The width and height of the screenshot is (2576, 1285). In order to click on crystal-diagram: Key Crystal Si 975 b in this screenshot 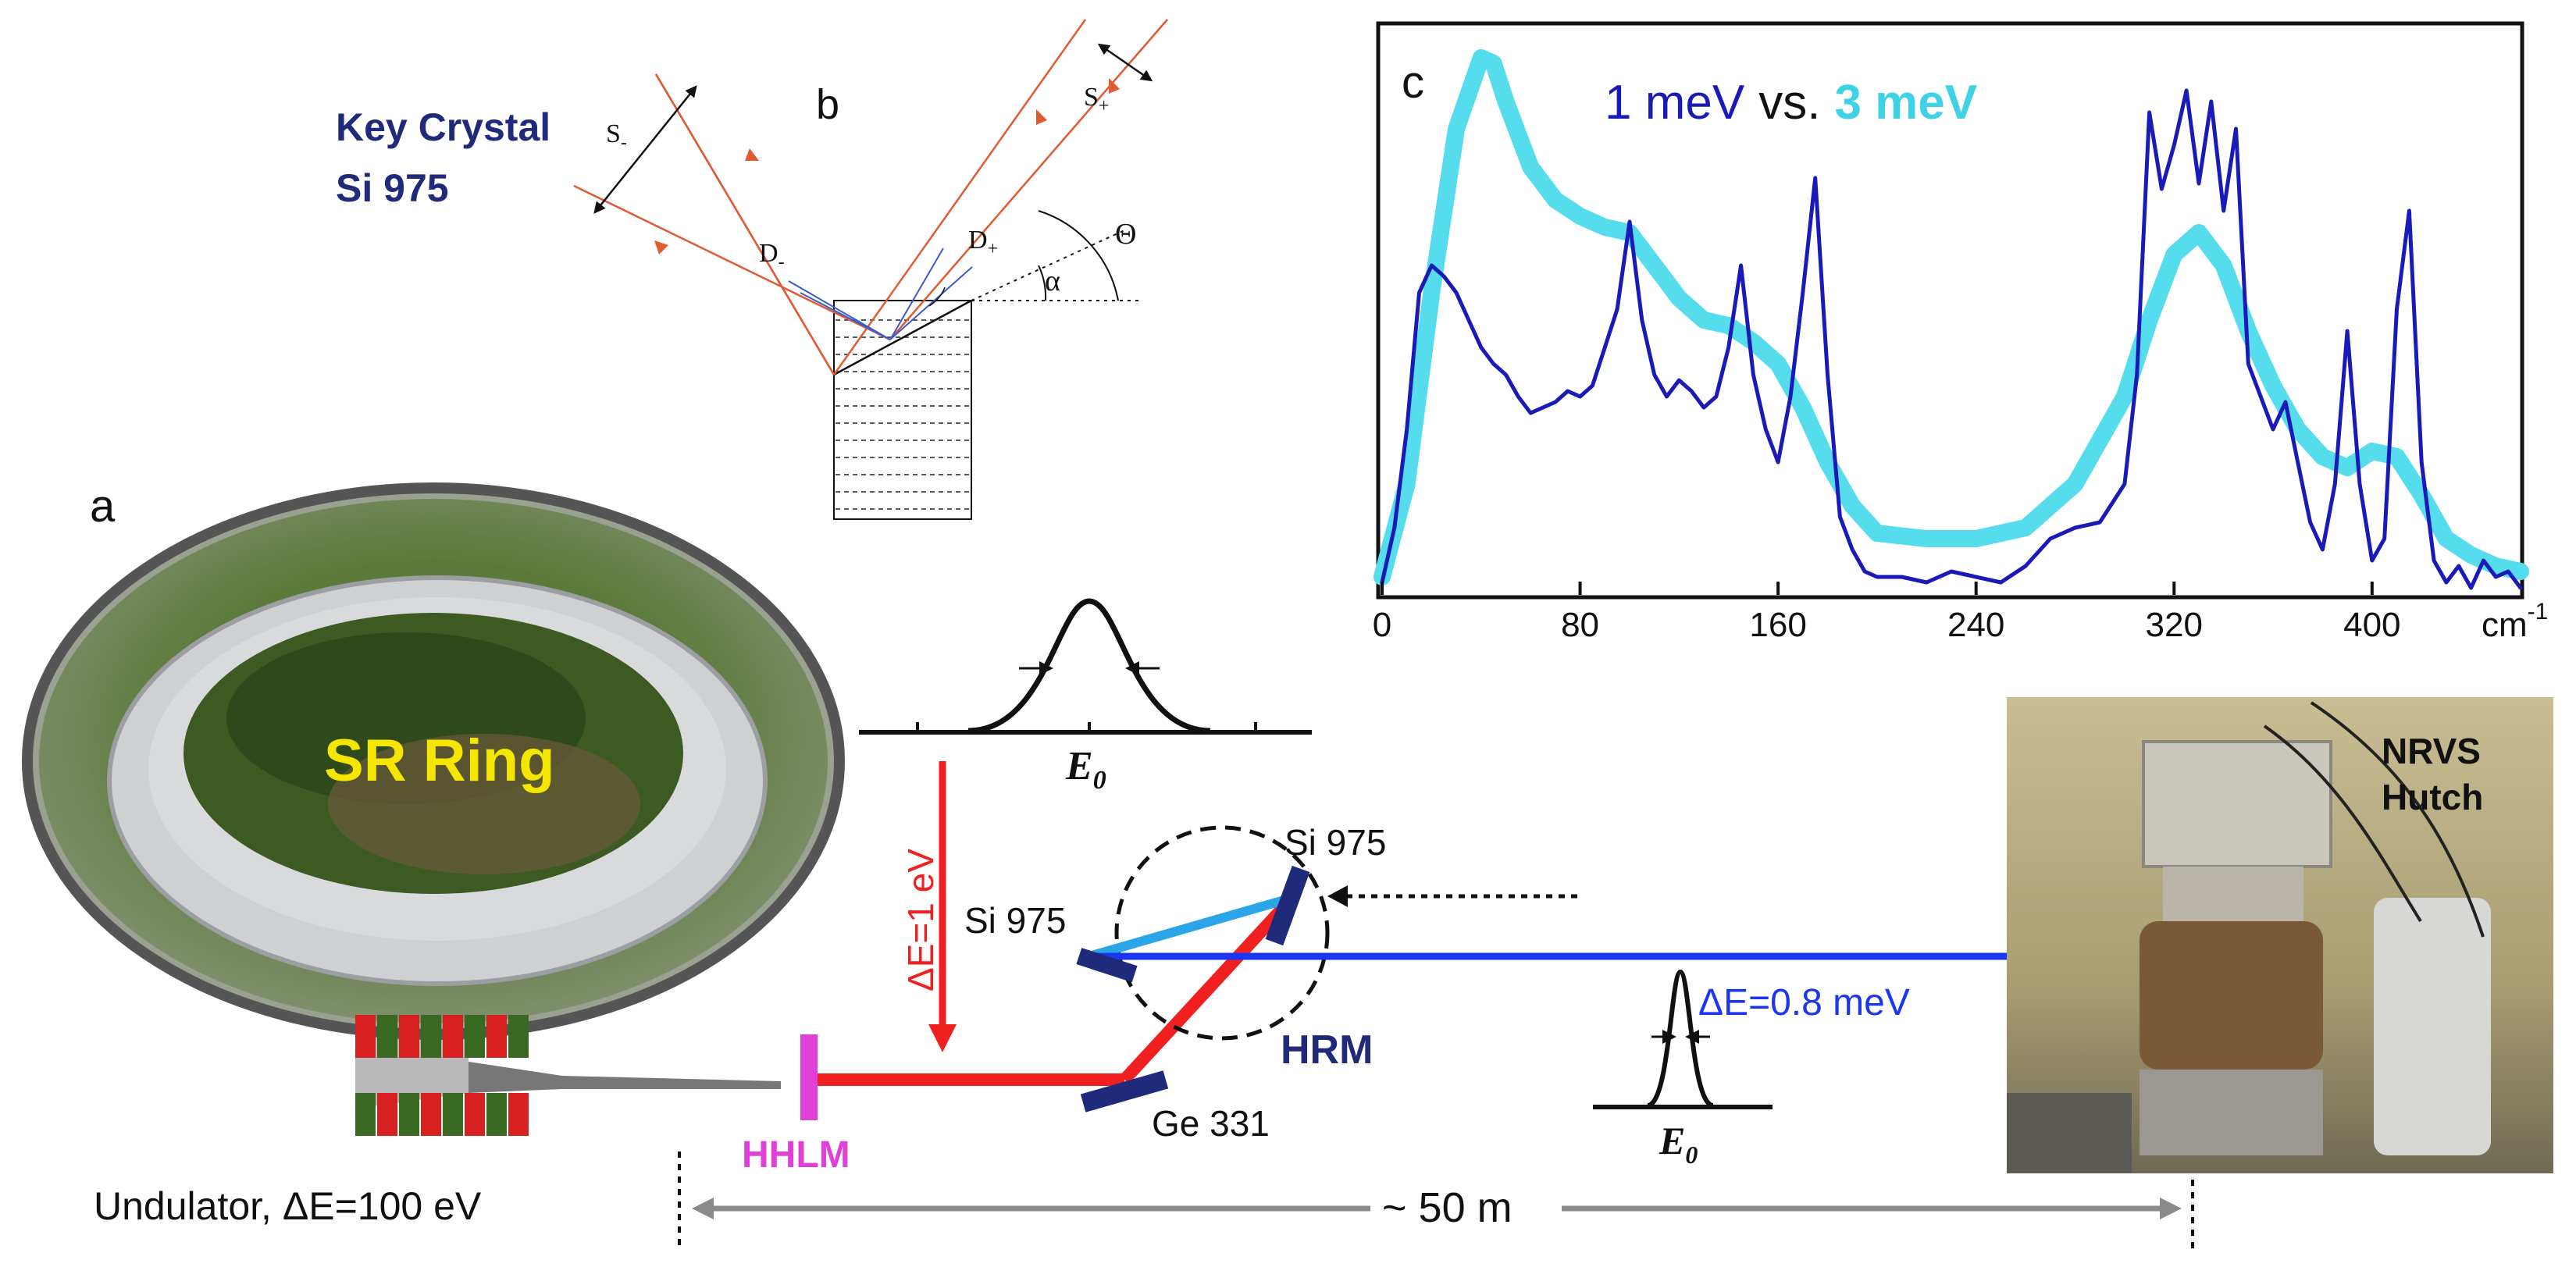, I will do `click(752, 269)`.